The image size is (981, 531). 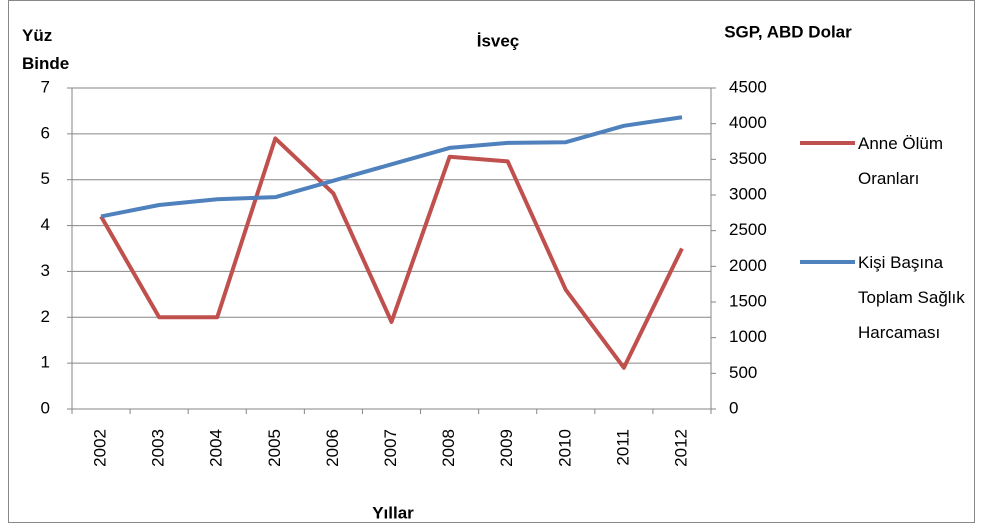 What do you see at coordinates (788, 31) in the screenshot?
I see `y2-axis-label: SGP, ABD Dolar` at bounding box center [788, 31].